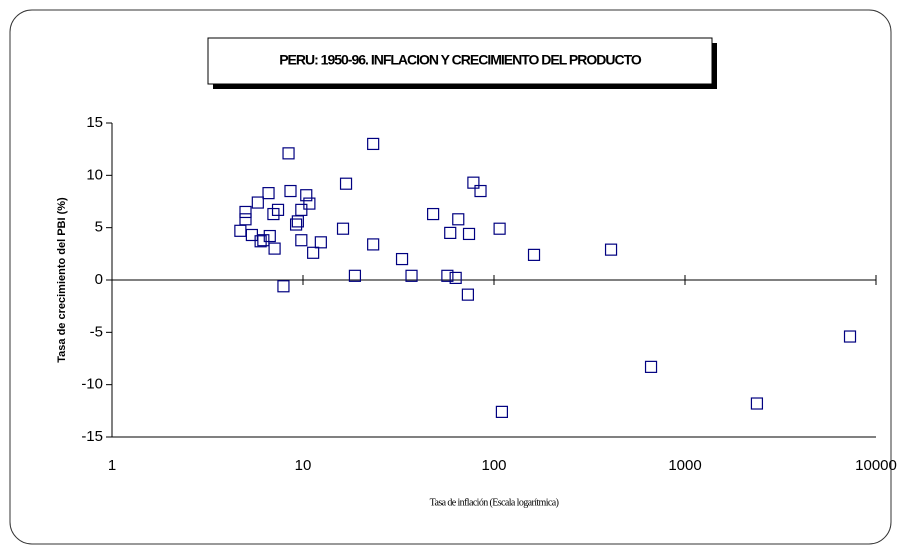 Image resolution: width=902 pixels, height=555 pixels. Describe the element at coordinates (99, 227) in the screenshot. I see `y-tick-label: 5` at that location.